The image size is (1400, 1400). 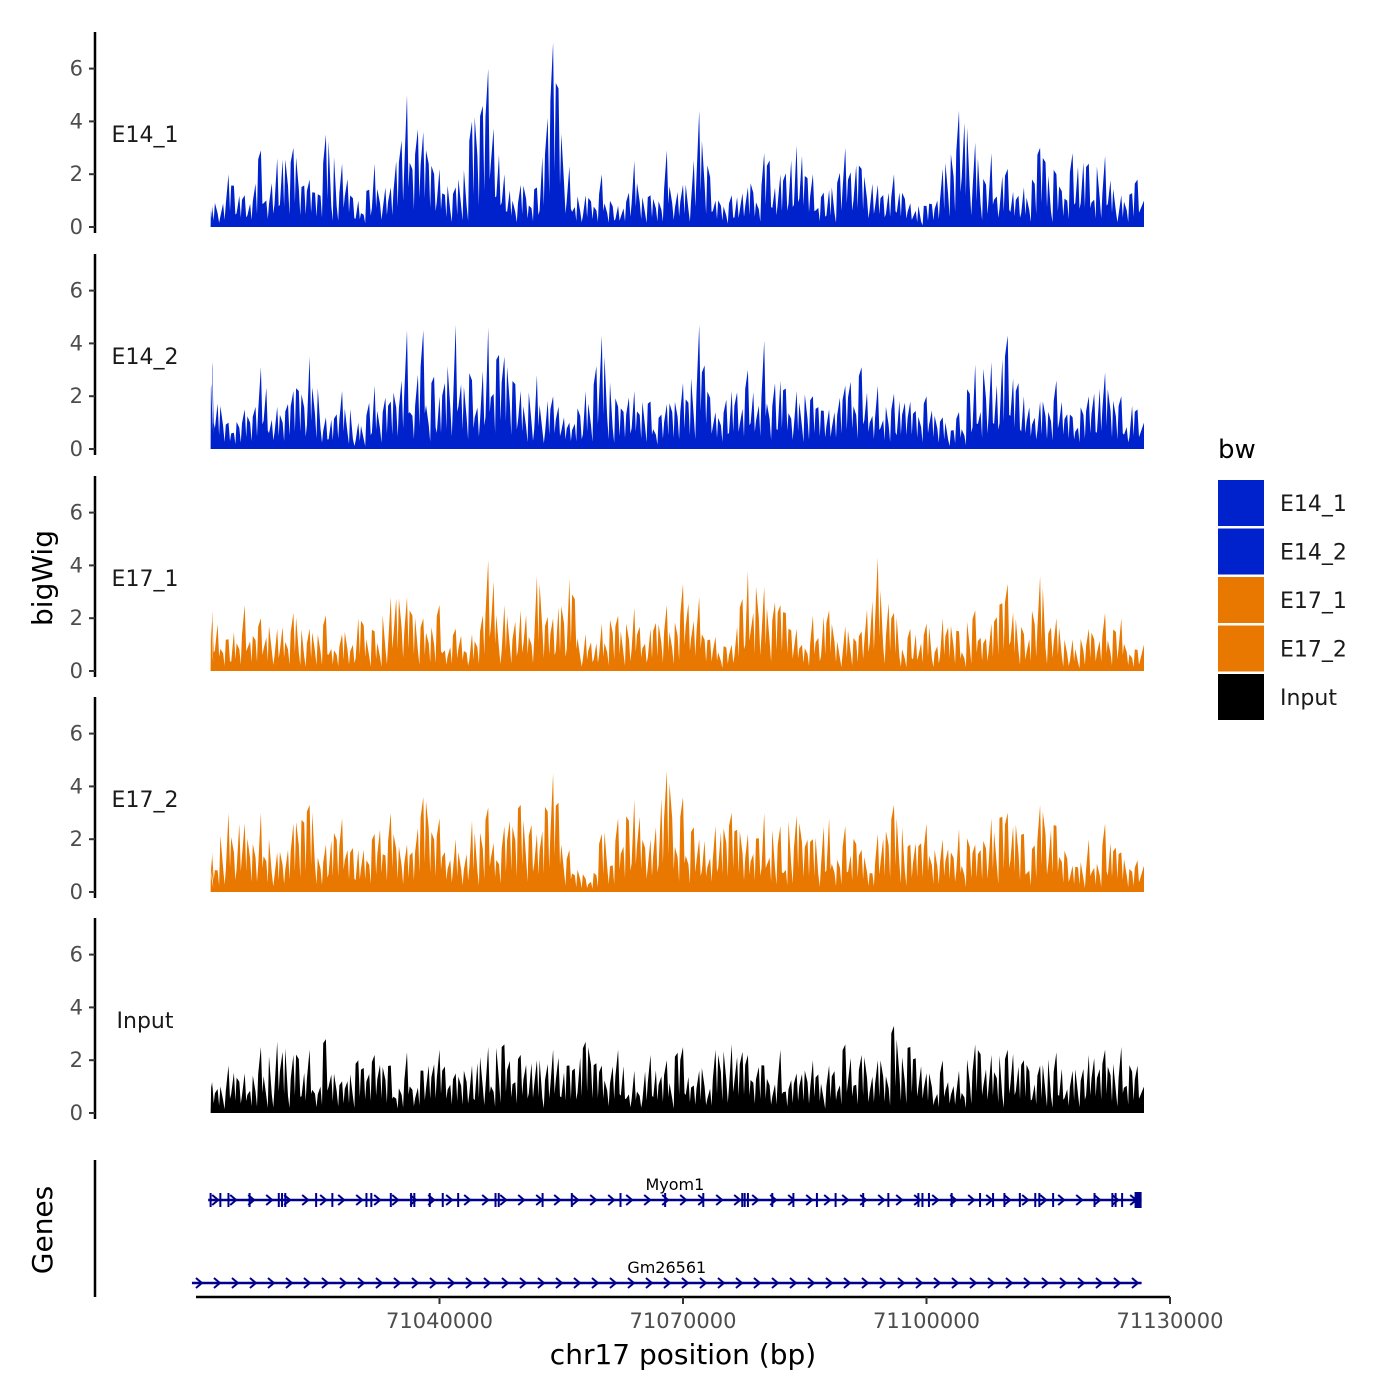 I want to click on track-e14-2: 0 2 4 6 E14_2, so click(x=607, y=357).